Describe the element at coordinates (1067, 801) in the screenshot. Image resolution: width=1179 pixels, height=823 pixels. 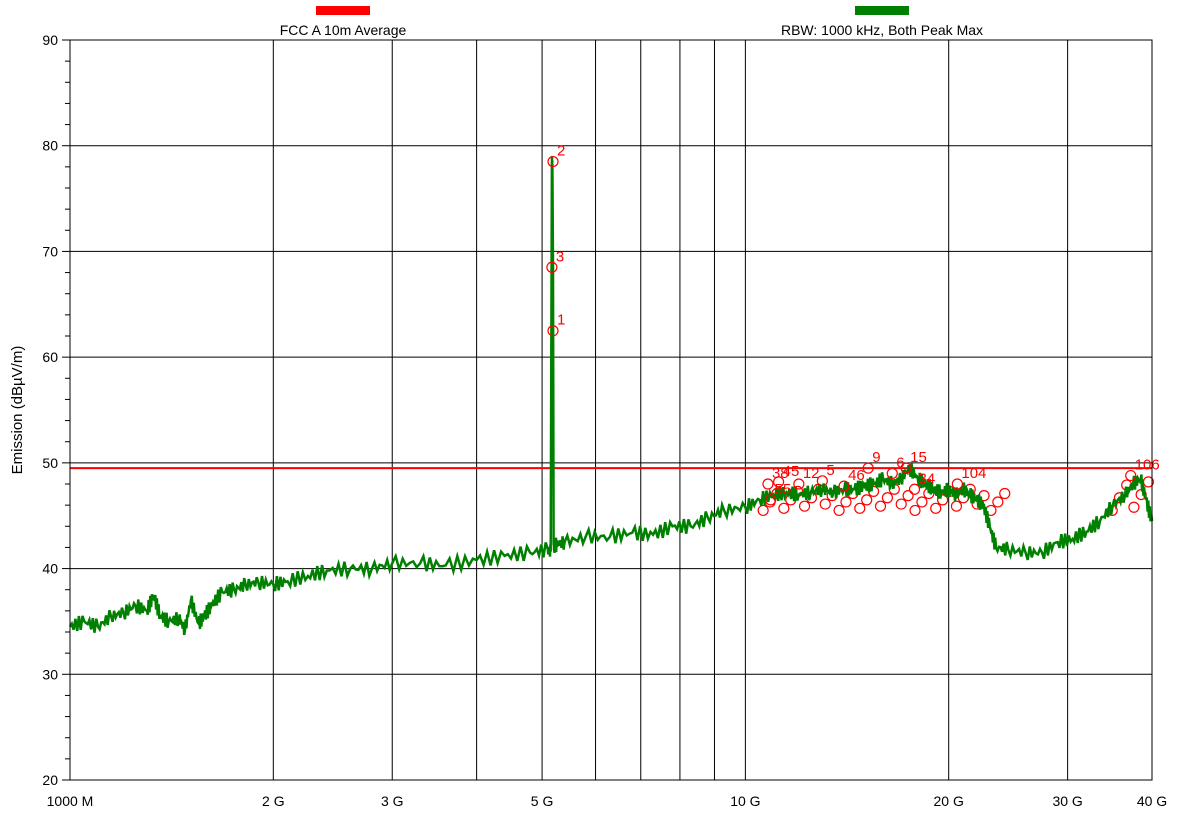
I see `x-tick-label: 30 G` at that location.